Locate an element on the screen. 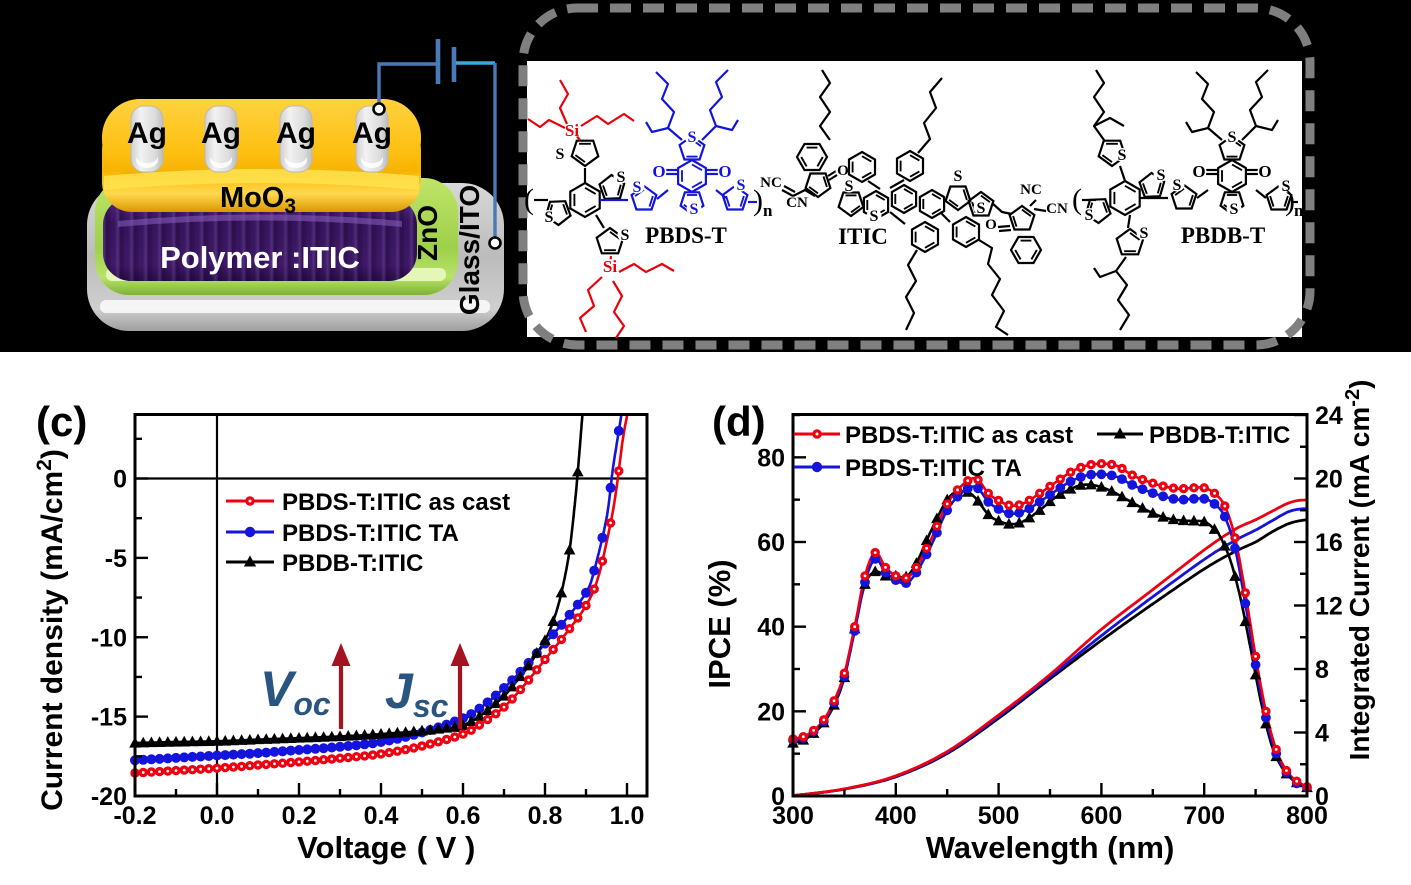  svg-text: 0.8 is located at coordinates (545, 816).